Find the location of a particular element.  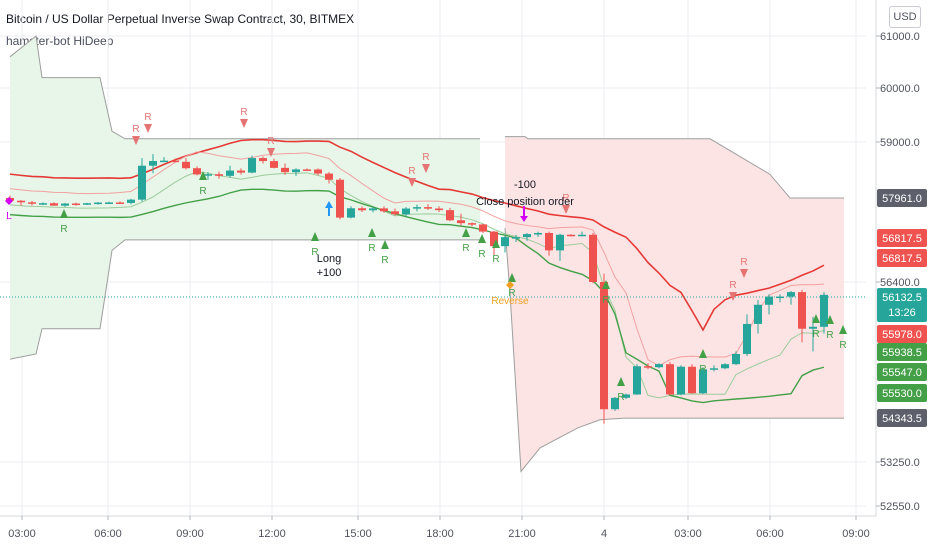

price-tag-bg is located at coordinates (902, 198).